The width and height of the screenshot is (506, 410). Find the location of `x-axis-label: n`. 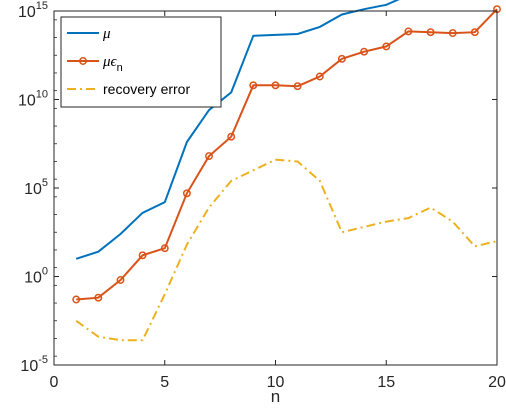

x-axis-label: n is located at coordinates (275, 396).